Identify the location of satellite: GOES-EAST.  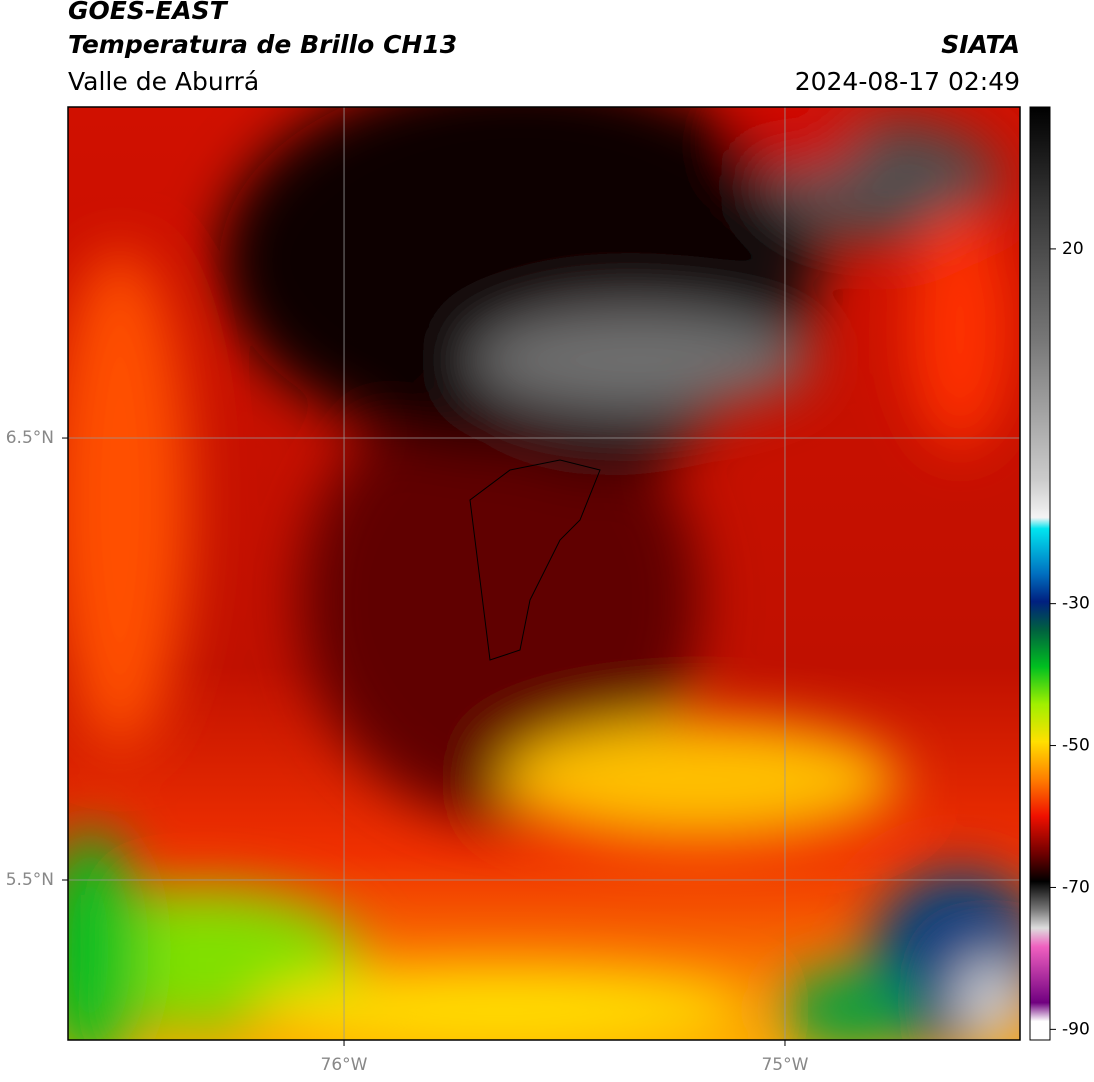
(148, 12).